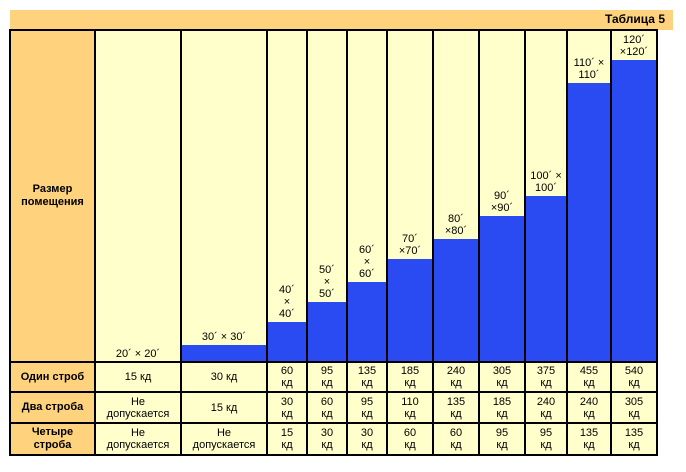 This screenshot has width=686, height=472. What do you see at coordinates (634, 377) in the screenshot?
I see `candela-value-one: 540 кд` at bounding box center [634, 377].